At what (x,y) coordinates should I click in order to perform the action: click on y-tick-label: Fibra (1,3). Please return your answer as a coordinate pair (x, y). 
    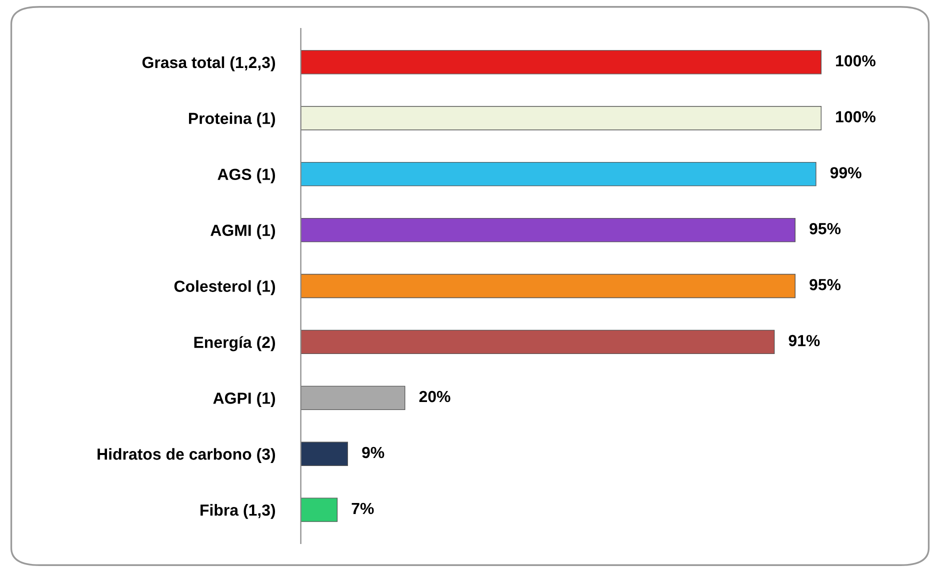
    Looking at the image, I should click on (238, 511).